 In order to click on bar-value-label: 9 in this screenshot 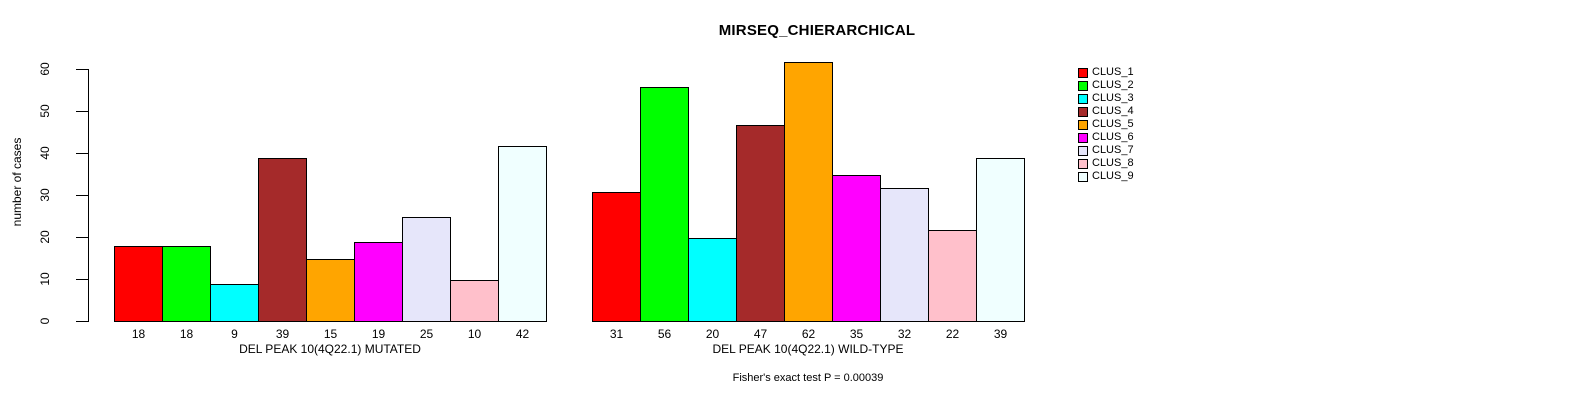, I will do `click(234, 334)`.